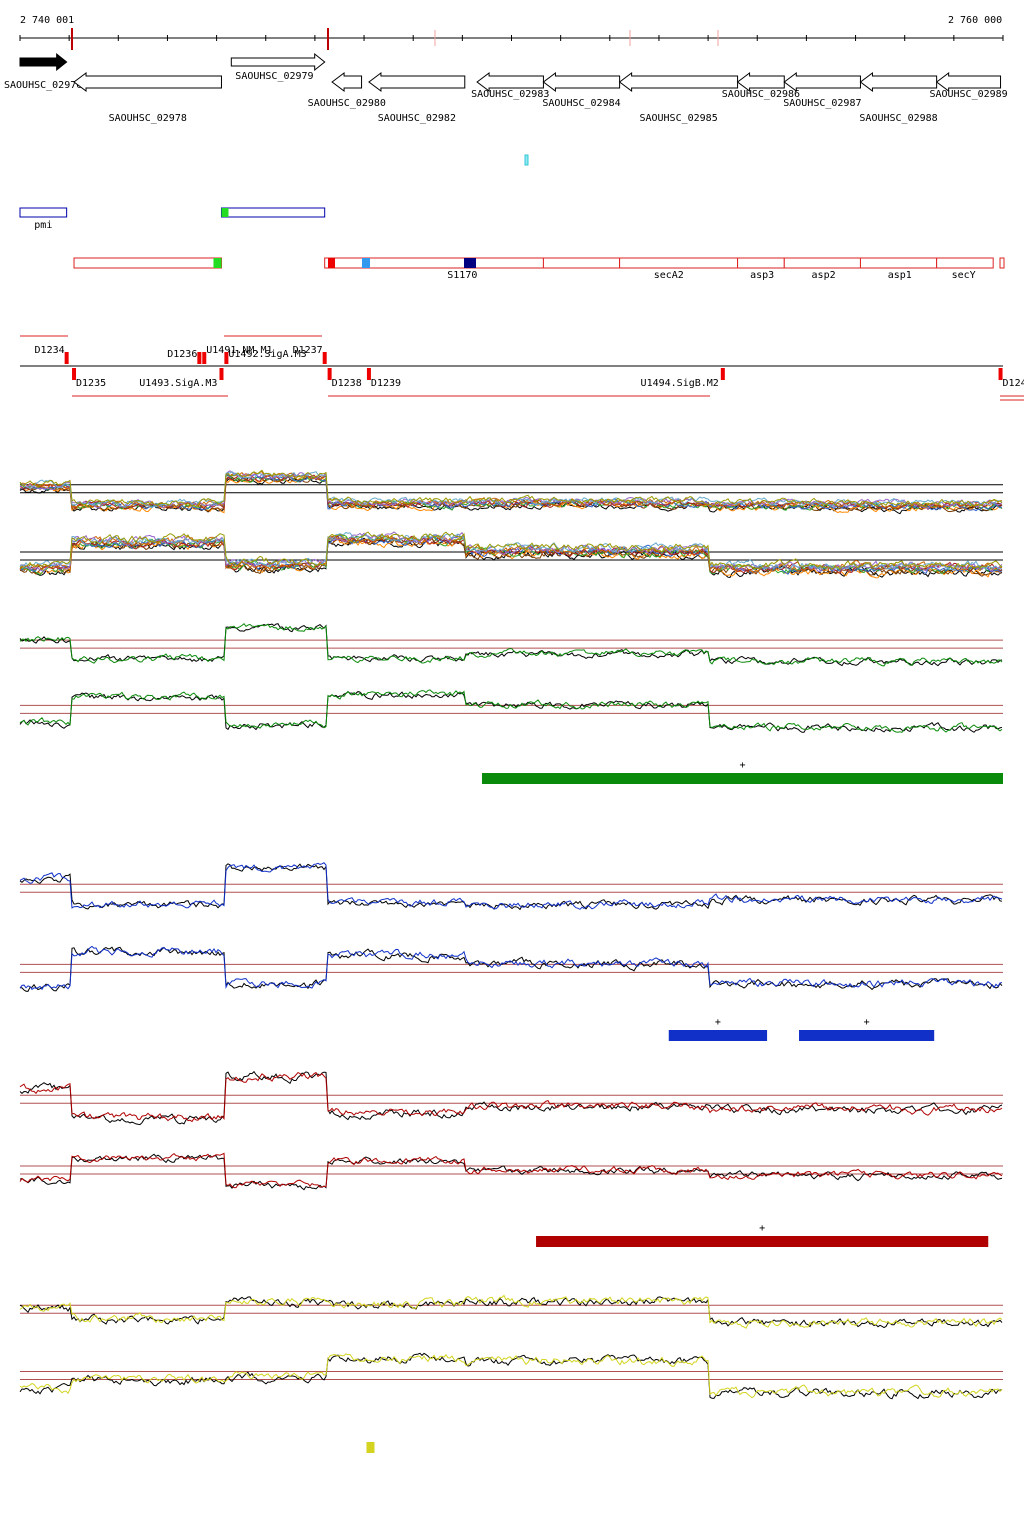 Image resolution: width=1024 pixels, height=1537 pixels. Describe the element at coordinates (178, 383) in the screenshot. I see `feature-label-lower: U1493.SigA.M3` at that location.